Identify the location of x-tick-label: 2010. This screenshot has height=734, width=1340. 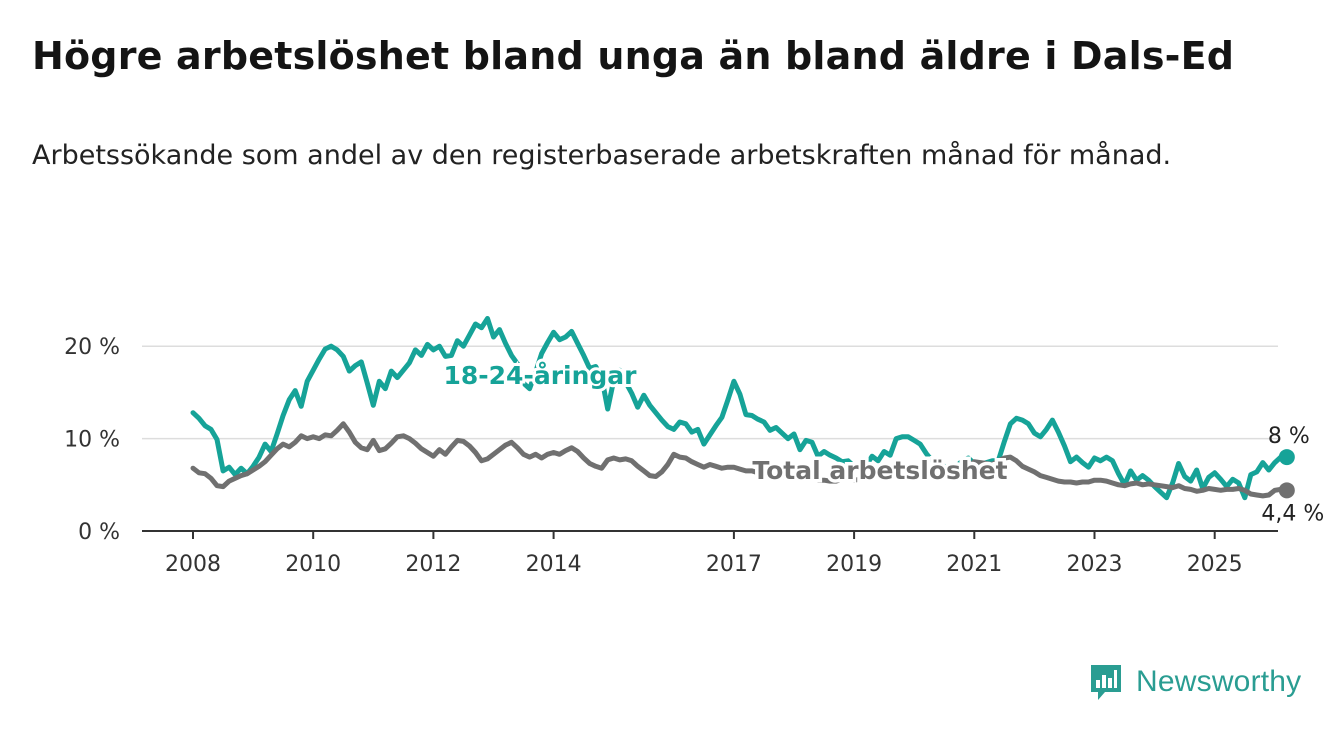
(313, 564).